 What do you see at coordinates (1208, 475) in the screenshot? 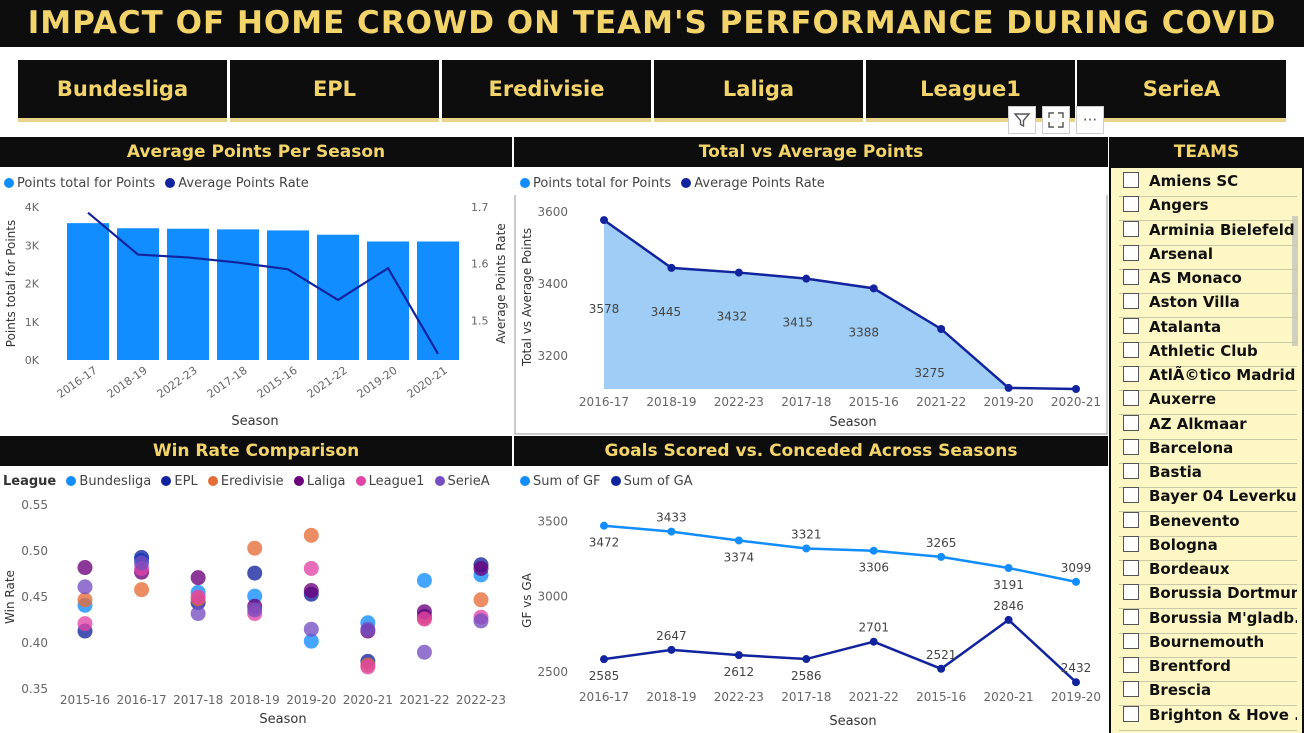
I see `team-item: Bastia` at bounding box center [1208, 475].